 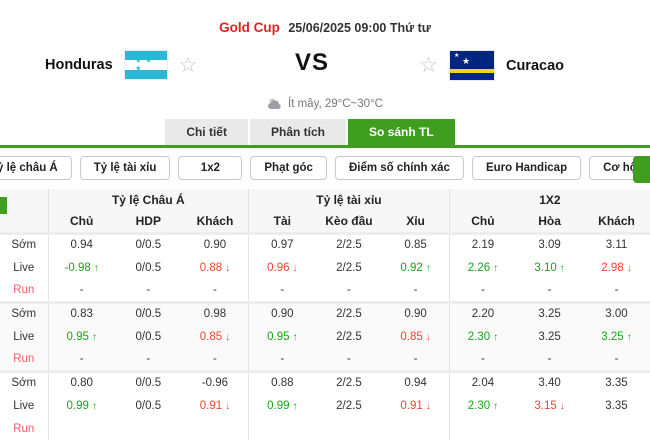 I want to click on honduras-flag-stars: ★ ★ ★, so click(x=144, y=65).